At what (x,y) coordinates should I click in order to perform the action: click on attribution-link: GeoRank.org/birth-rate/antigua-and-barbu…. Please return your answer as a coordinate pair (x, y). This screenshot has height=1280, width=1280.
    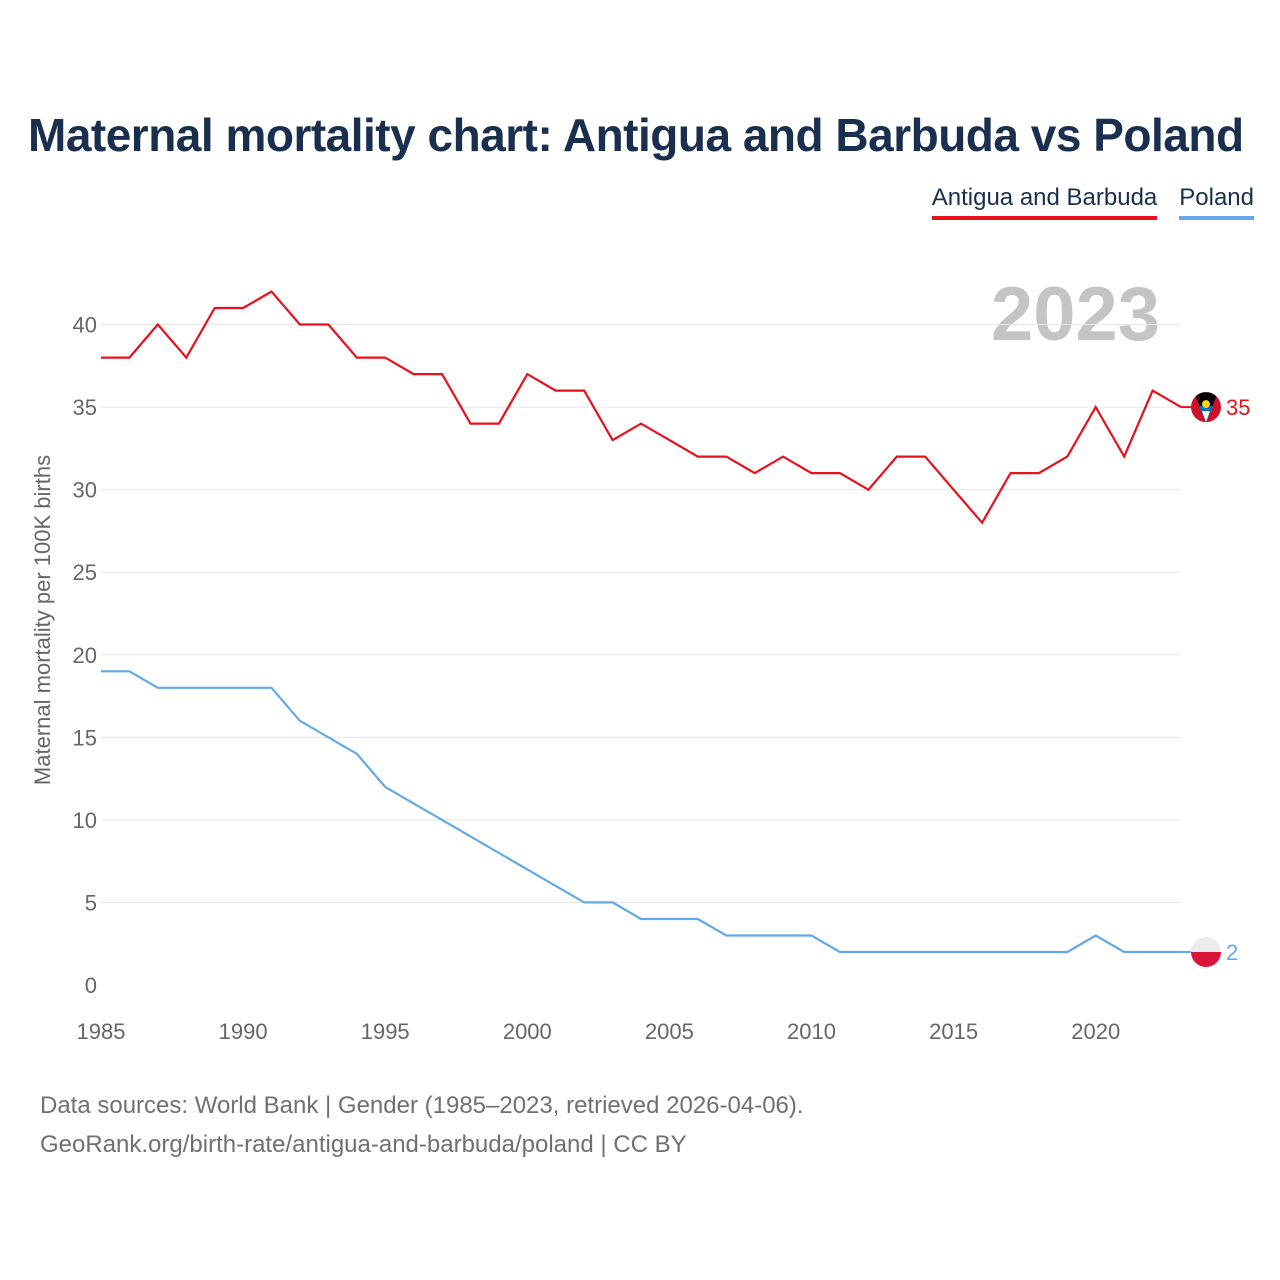
    Looking at the image, I should click on (363, 1144).